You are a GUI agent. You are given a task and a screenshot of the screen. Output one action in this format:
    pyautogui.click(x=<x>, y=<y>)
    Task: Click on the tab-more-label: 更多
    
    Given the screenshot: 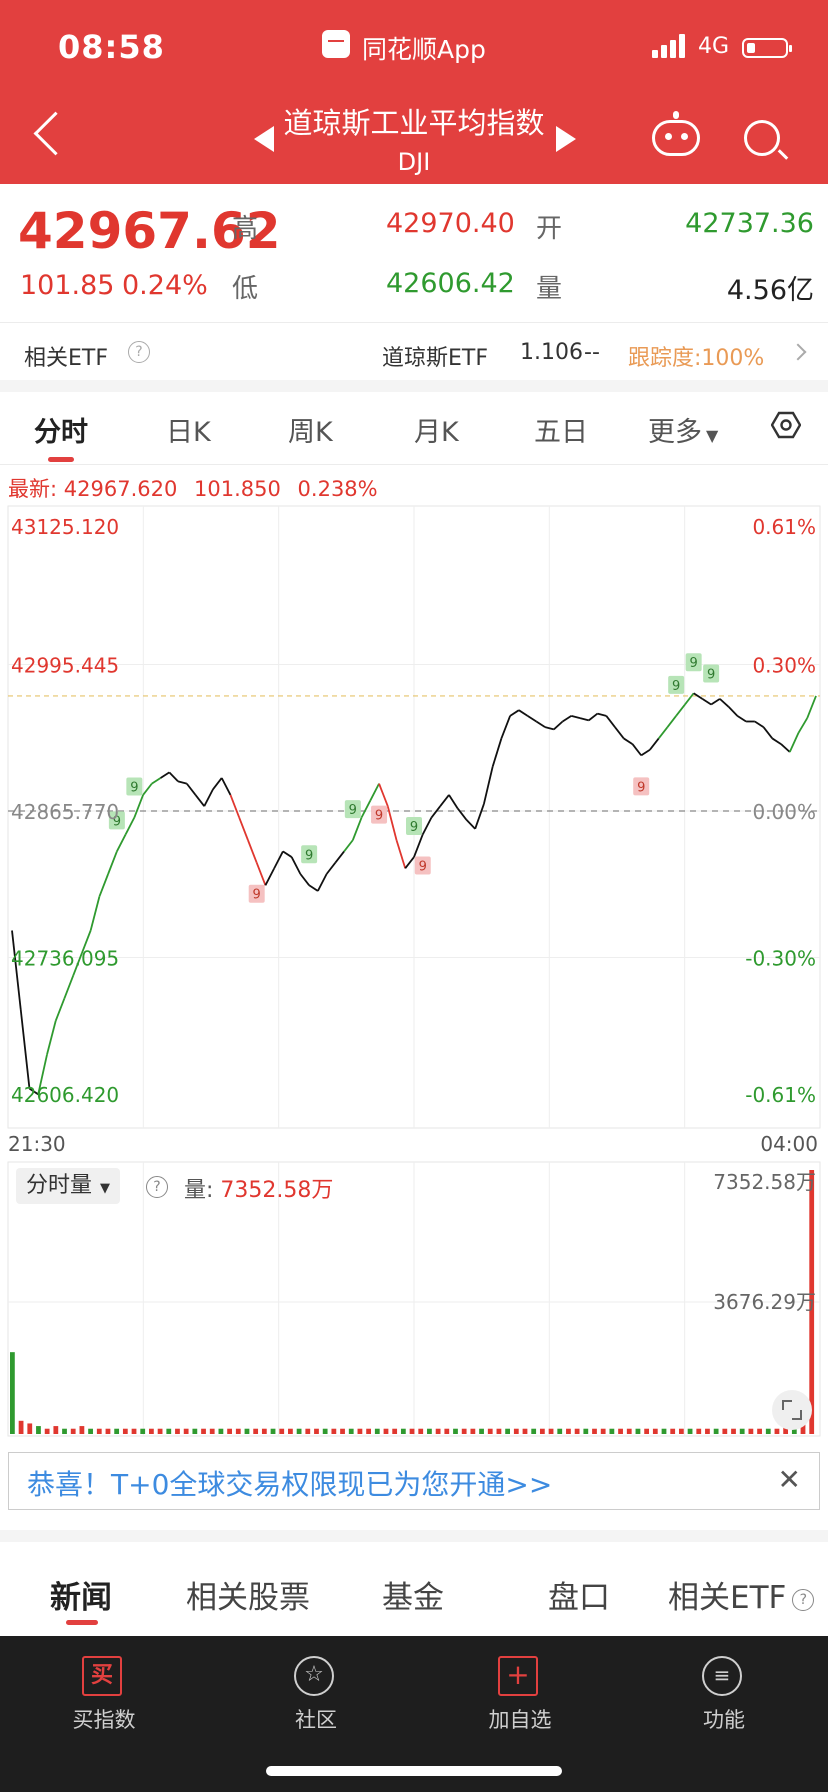 What is the action you would take?
    pyautogui.click(x=675, y=432)
    